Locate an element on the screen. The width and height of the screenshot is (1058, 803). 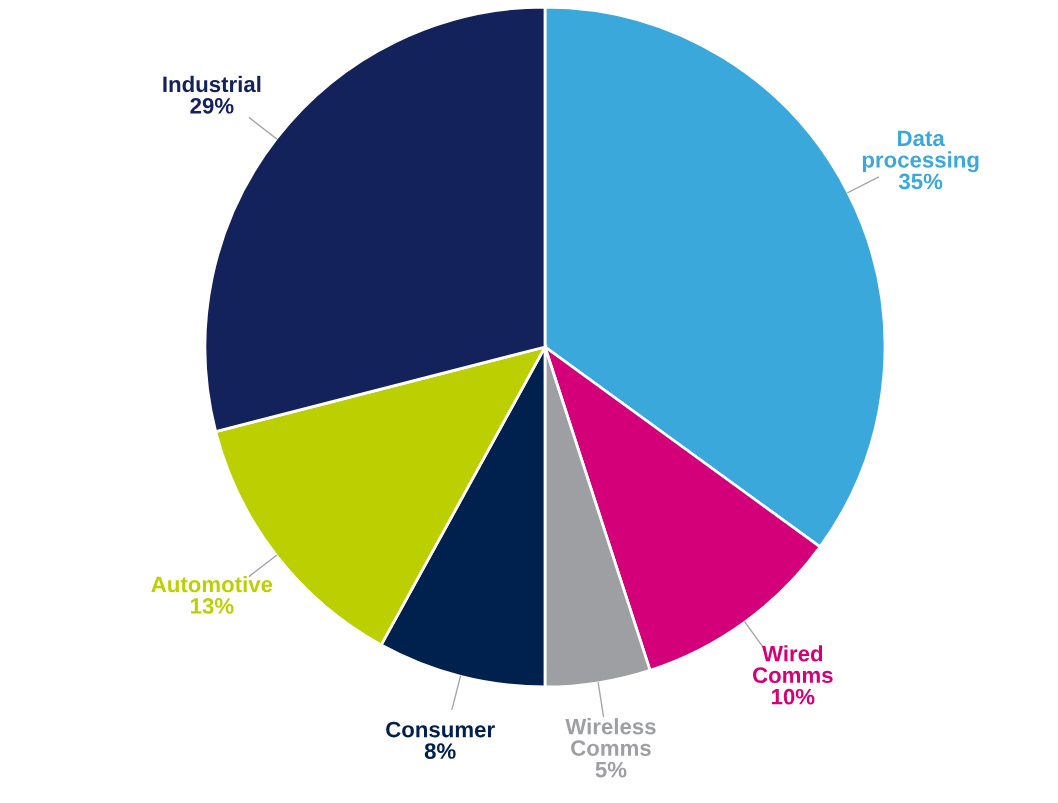
data-label: 10% is located at coordinates (793, 696).